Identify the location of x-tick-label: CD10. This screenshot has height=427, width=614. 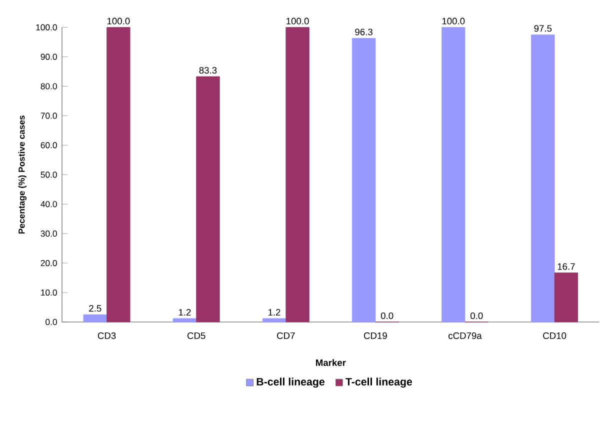
(554, 335).